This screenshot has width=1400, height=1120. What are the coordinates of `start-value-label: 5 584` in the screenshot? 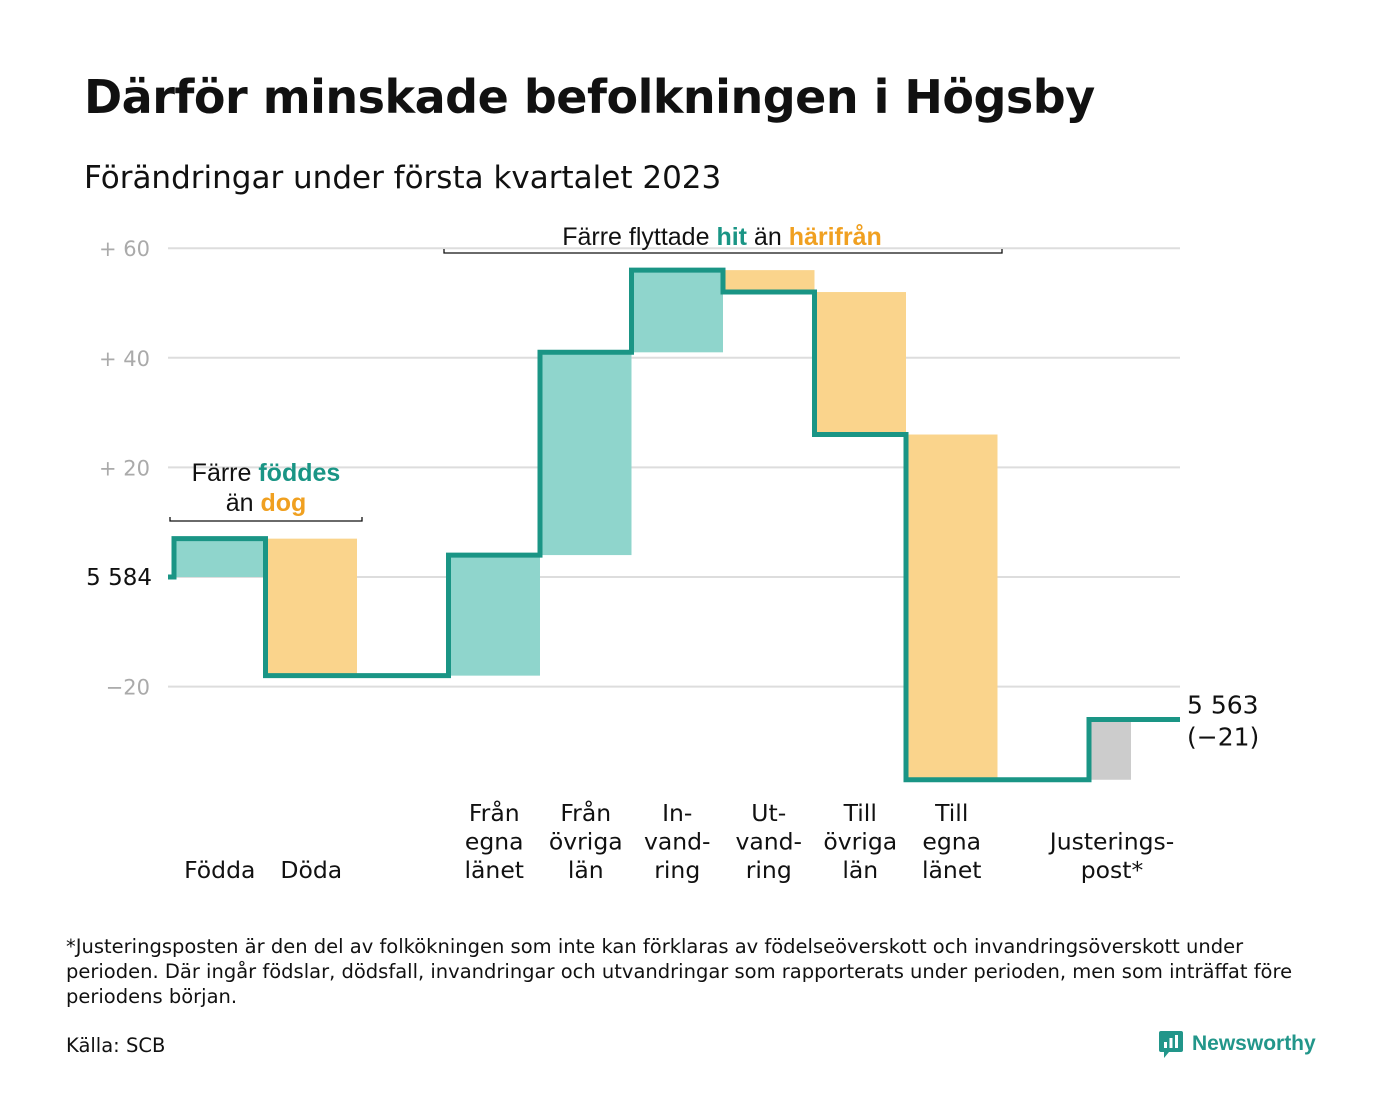 It's located at (119, 578).